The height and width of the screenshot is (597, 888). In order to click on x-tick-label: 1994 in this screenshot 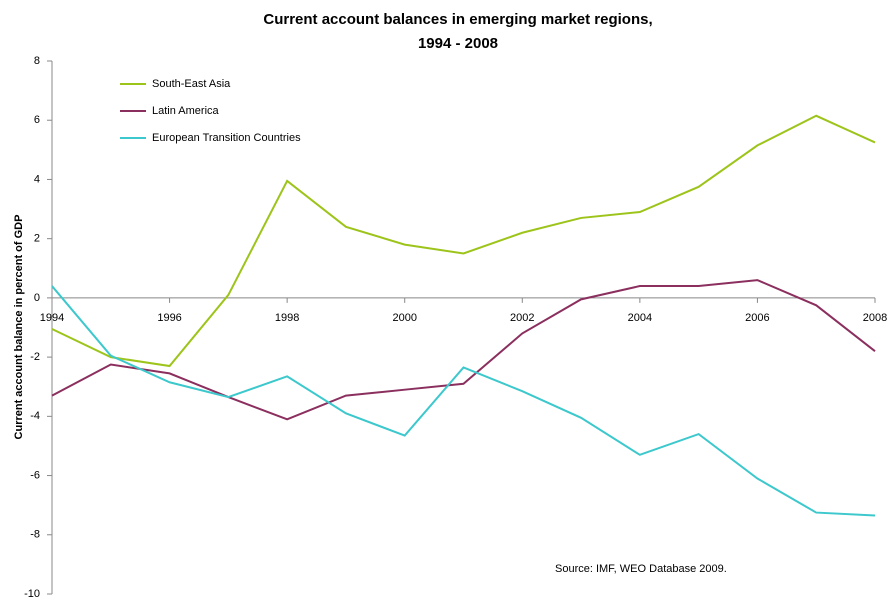, I will do `click(52, 318)`.